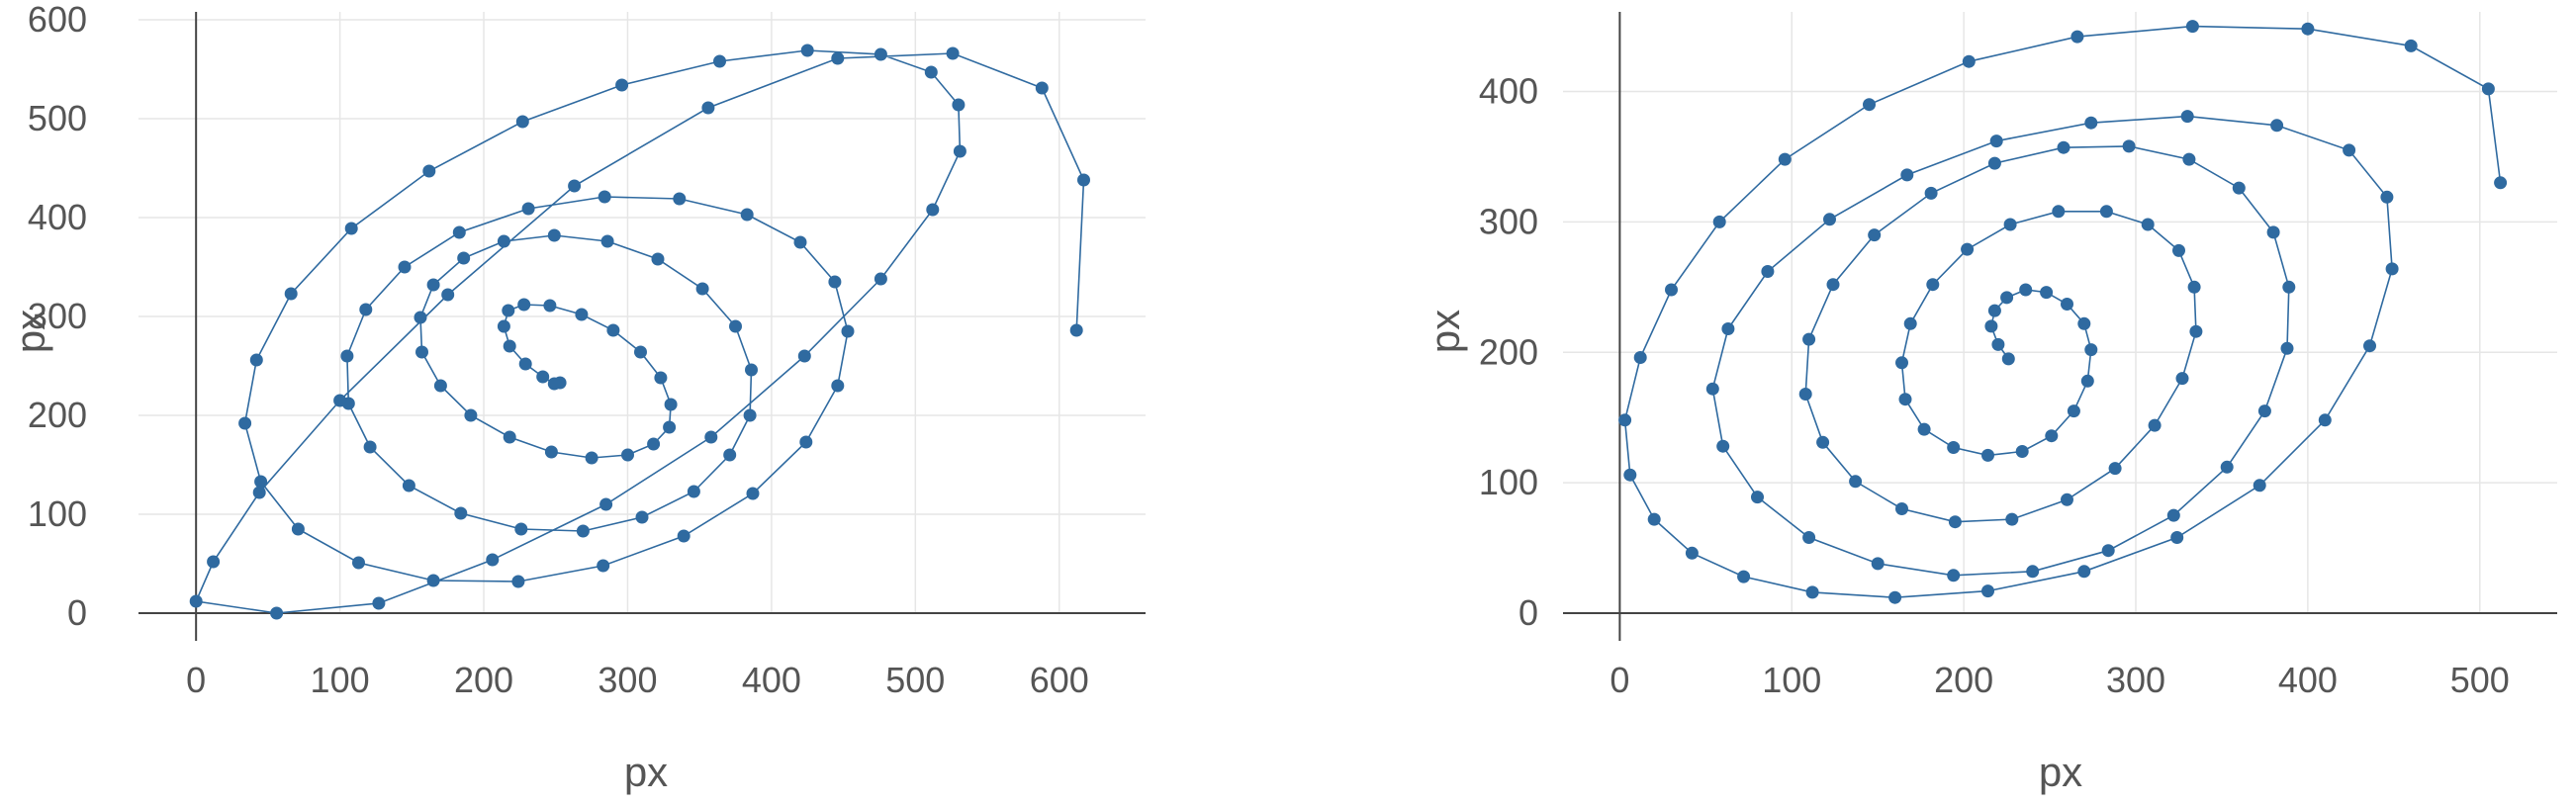 This screenshot has width=2576, height=806. What do you see at coordinates (77, 612) in the screenshot?
I see `y-tick-label: 0` at bounding box center [77, 612].